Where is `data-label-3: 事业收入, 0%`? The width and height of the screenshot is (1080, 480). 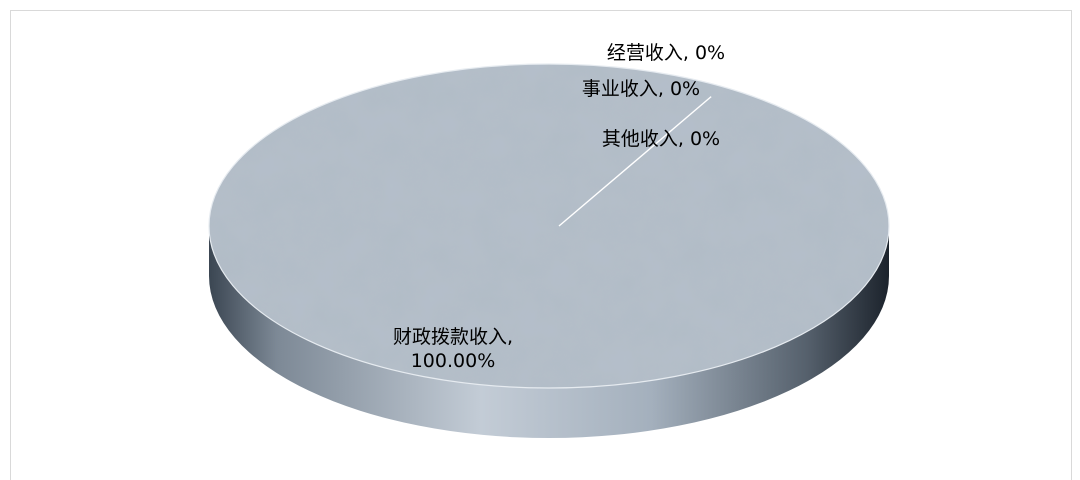 data-label-3: 事业收入, 0% is located at coordinates (641, 89).